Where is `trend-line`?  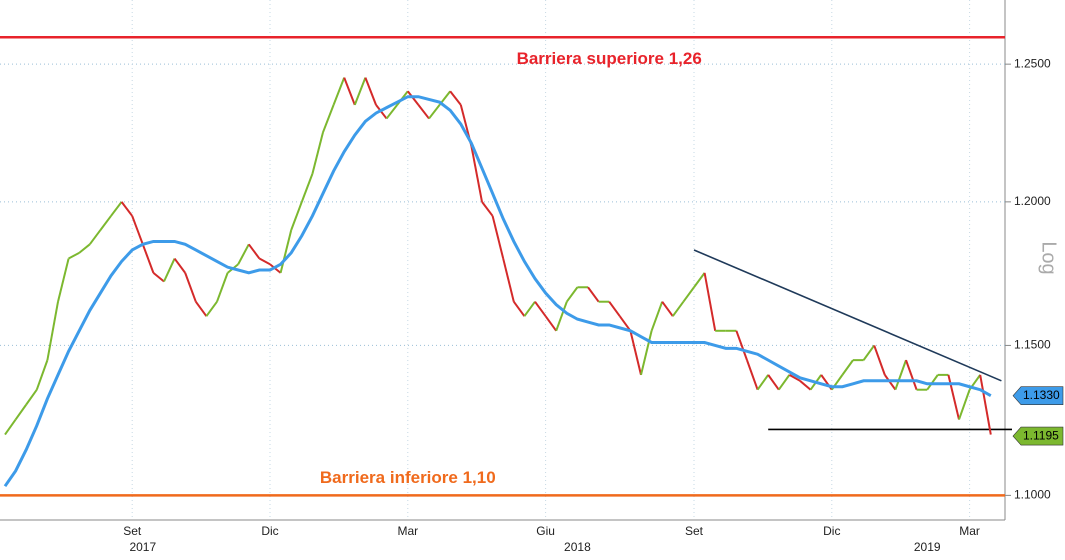
trend-line is located at coordinates (847, 315).